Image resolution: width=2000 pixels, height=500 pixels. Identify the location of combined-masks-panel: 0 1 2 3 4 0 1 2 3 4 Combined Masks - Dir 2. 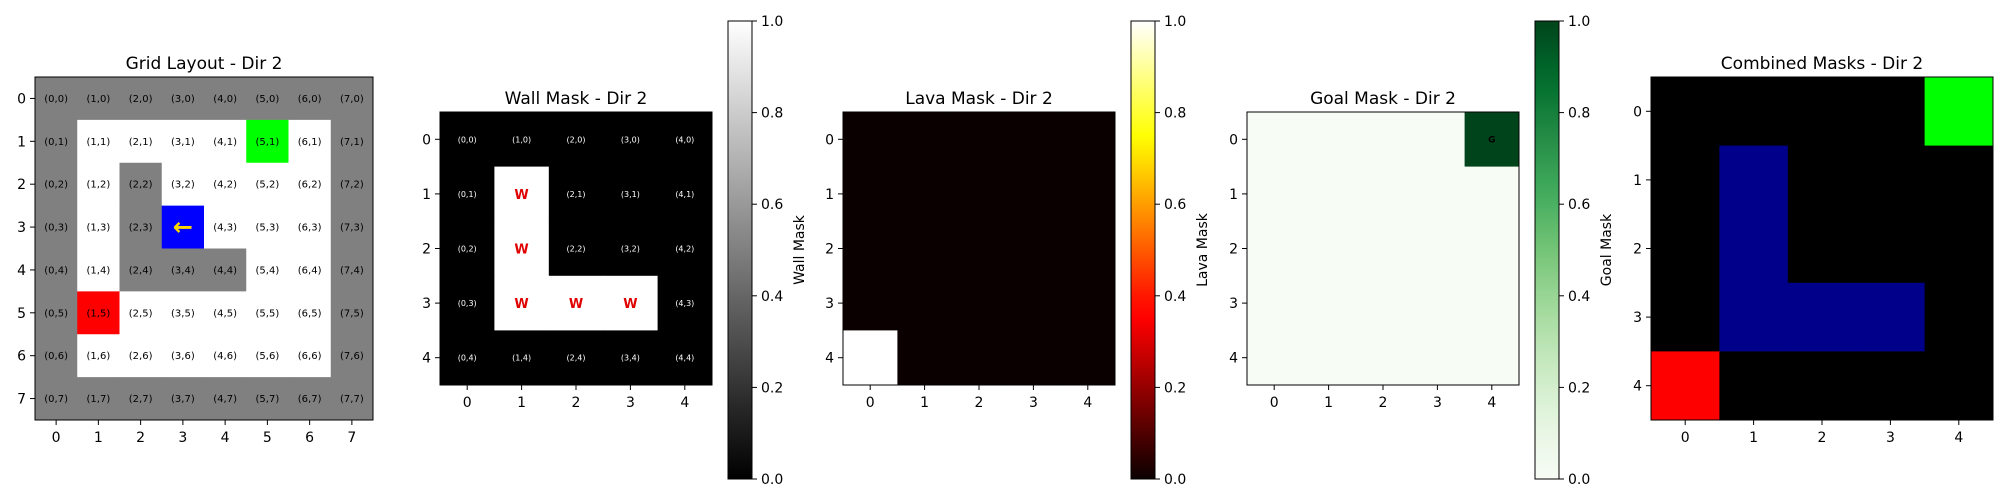
(1813, 250).